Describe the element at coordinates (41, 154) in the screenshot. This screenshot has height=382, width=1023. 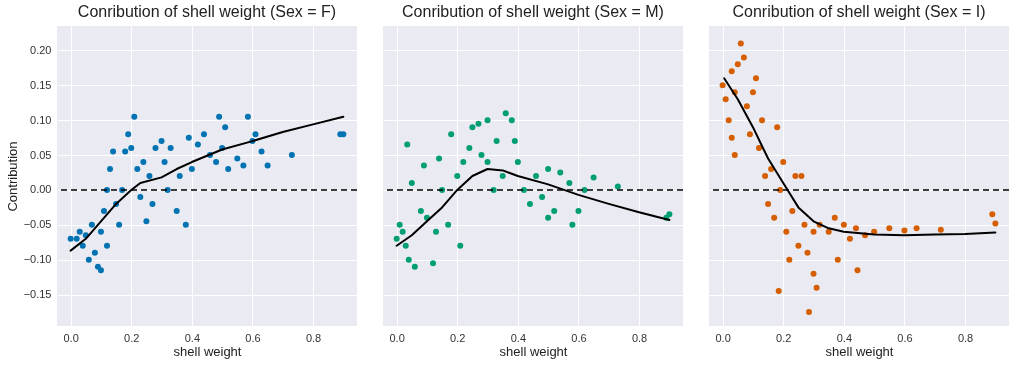
I see `y-tick-label: 0.05` at that location.